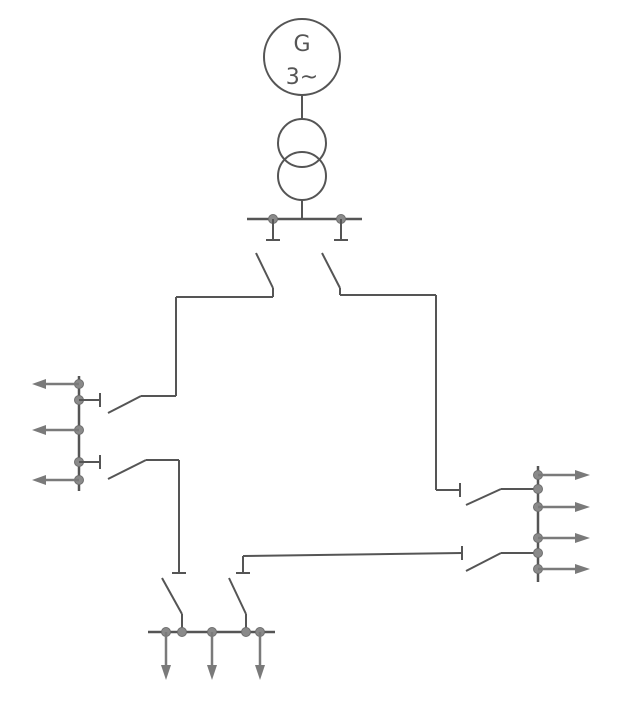 This screenshot has height=713, width=626. What do you see at coordinates (302, 176) in the screenshot?
I see `transformer-secondary-winding` at bounding box center [302, 176].